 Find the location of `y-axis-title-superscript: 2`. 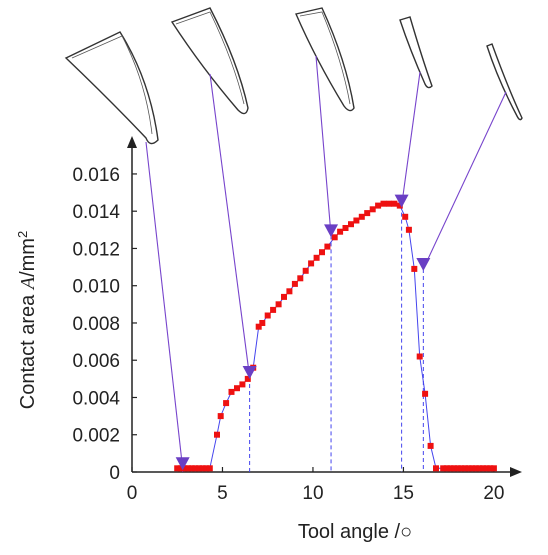

y-axis-title-superscript: 2 is located at coordinates (22, 234).